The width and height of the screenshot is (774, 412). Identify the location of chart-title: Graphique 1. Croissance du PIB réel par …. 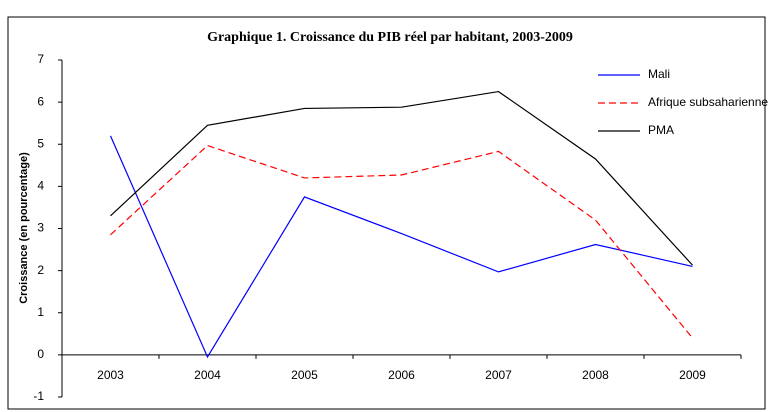
(390, 37).